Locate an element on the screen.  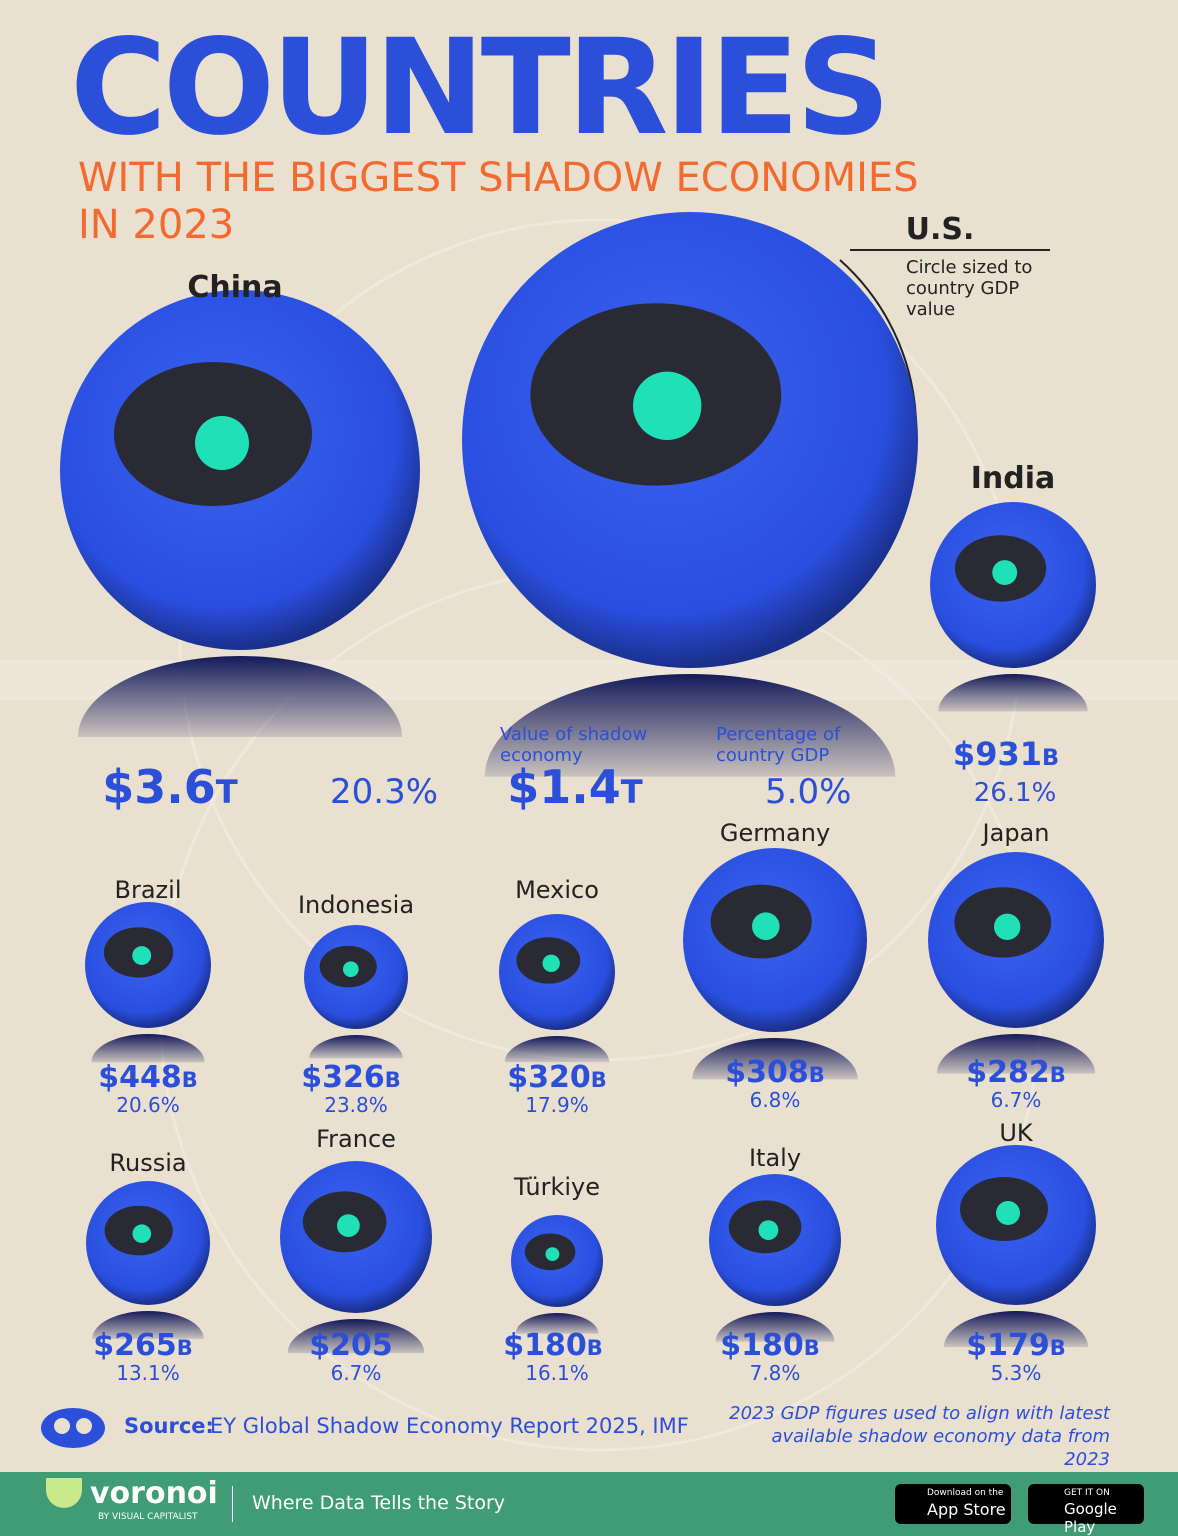
value-number: $326 is located at coordinates (343, 1077).